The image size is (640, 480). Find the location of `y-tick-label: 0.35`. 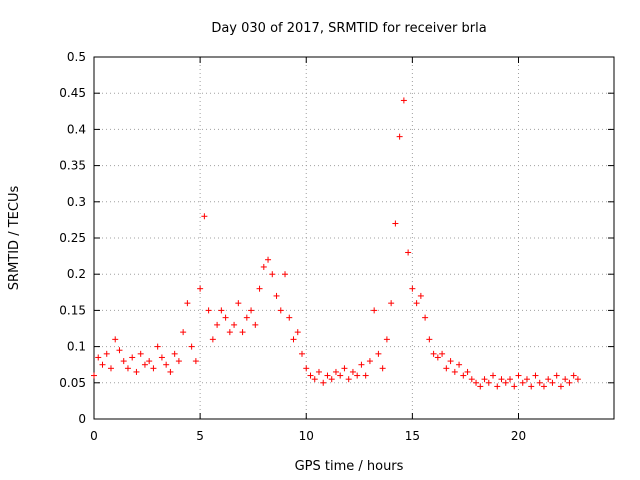

y-tick-label: 0.35 is located at coordinates (72, 166).